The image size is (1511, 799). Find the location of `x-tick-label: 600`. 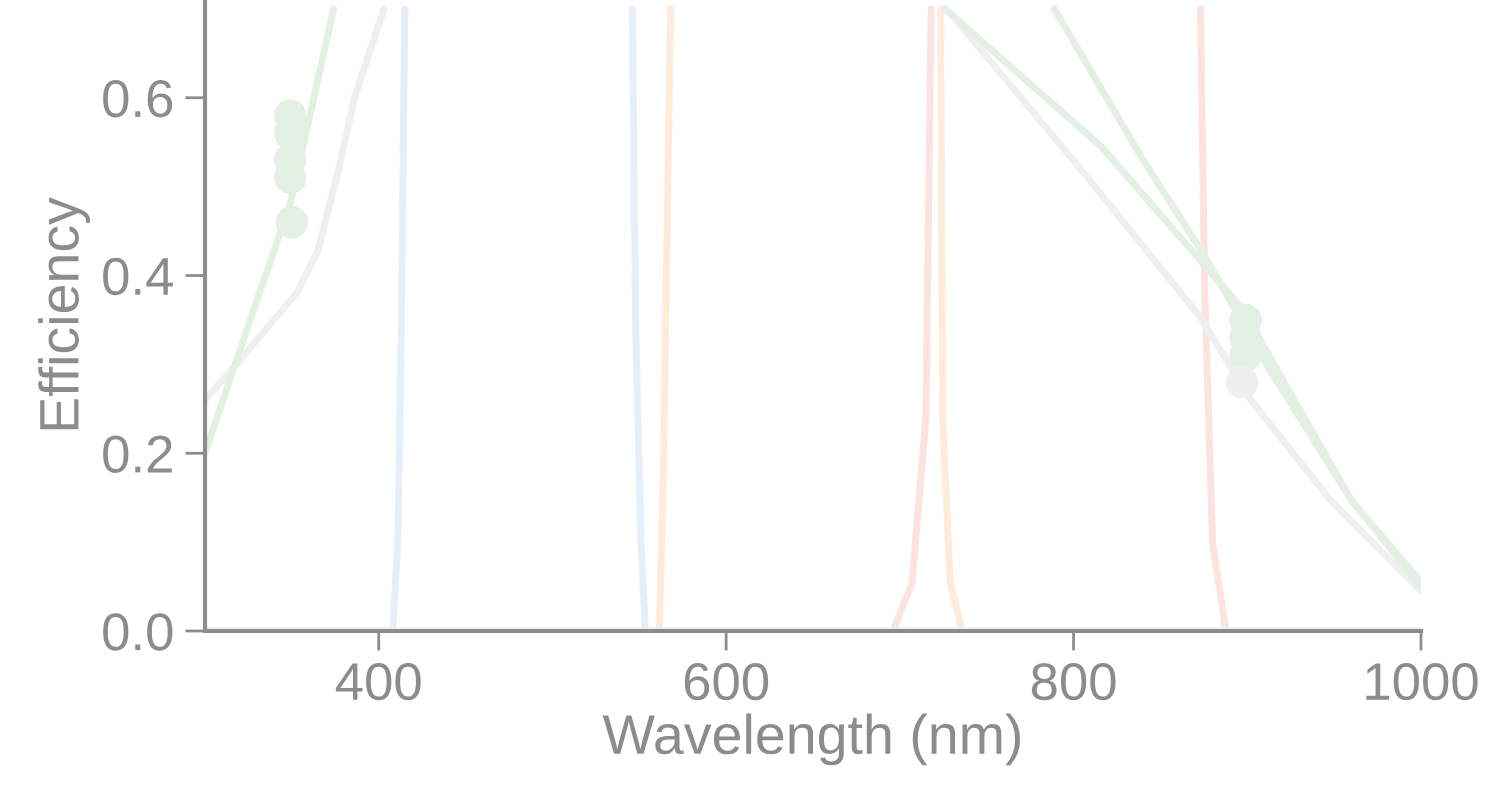

x-tick-label: 600 is located at coordinates (726, 681).